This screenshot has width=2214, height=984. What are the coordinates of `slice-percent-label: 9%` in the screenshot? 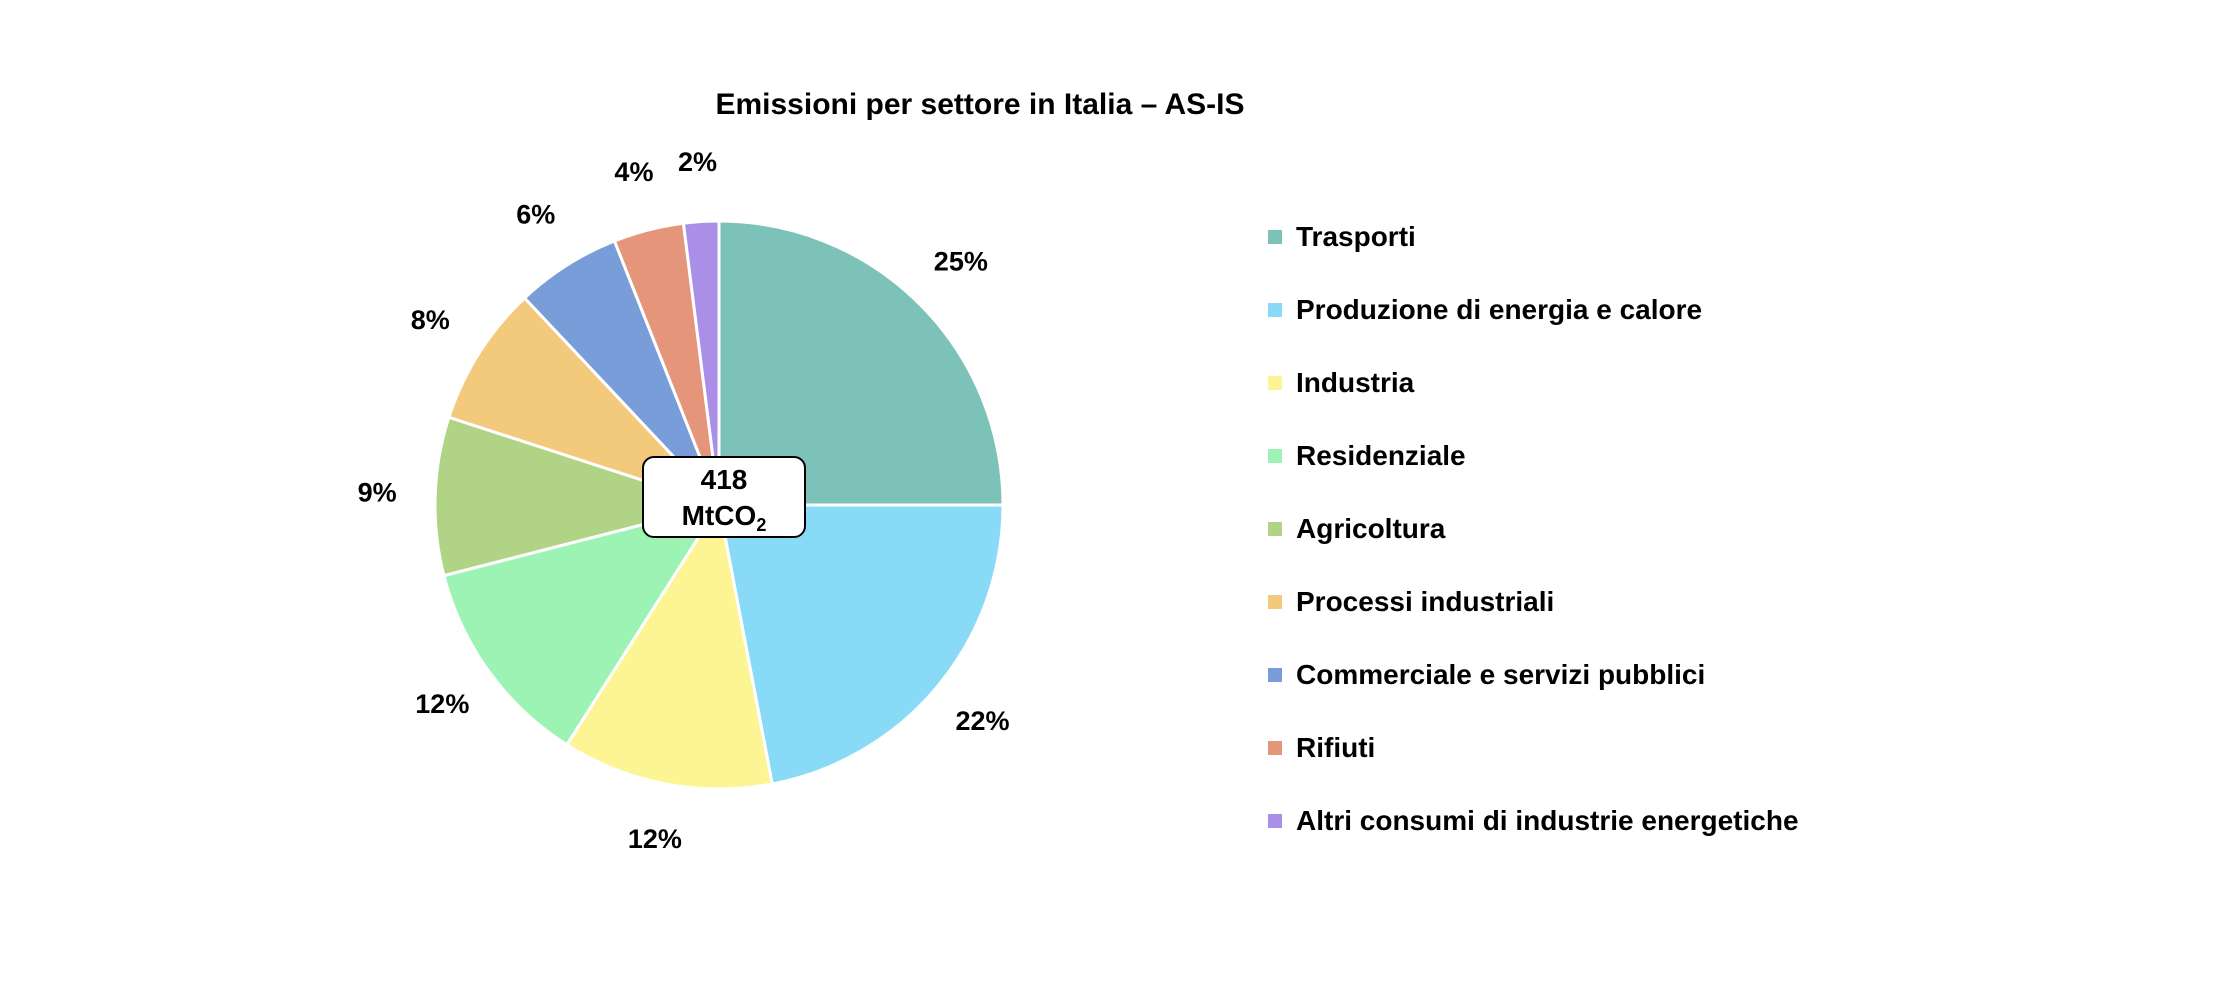 It's located at (377, 492).